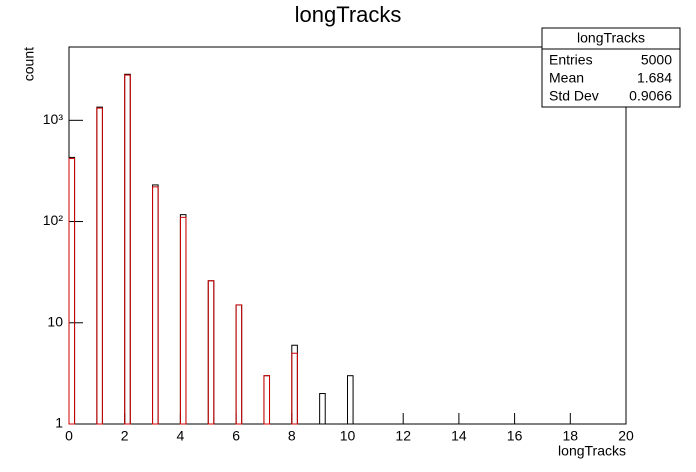 The image size is (696, 472). Describe the element at coordinates (566, 78) in the screenshot. I see `stats-label: Mean` at that location.